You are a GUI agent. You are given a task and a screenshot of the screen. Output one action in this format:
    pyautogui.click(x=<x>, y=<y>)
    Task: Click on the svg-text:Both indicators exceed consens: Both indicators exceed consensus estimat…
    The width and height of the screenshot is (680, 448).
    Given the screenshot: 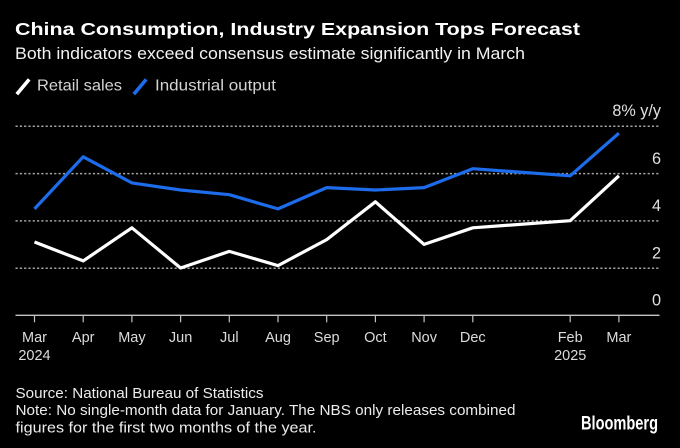 What is the action you would take?
    pyautogui.click(x=270, y=54)
    